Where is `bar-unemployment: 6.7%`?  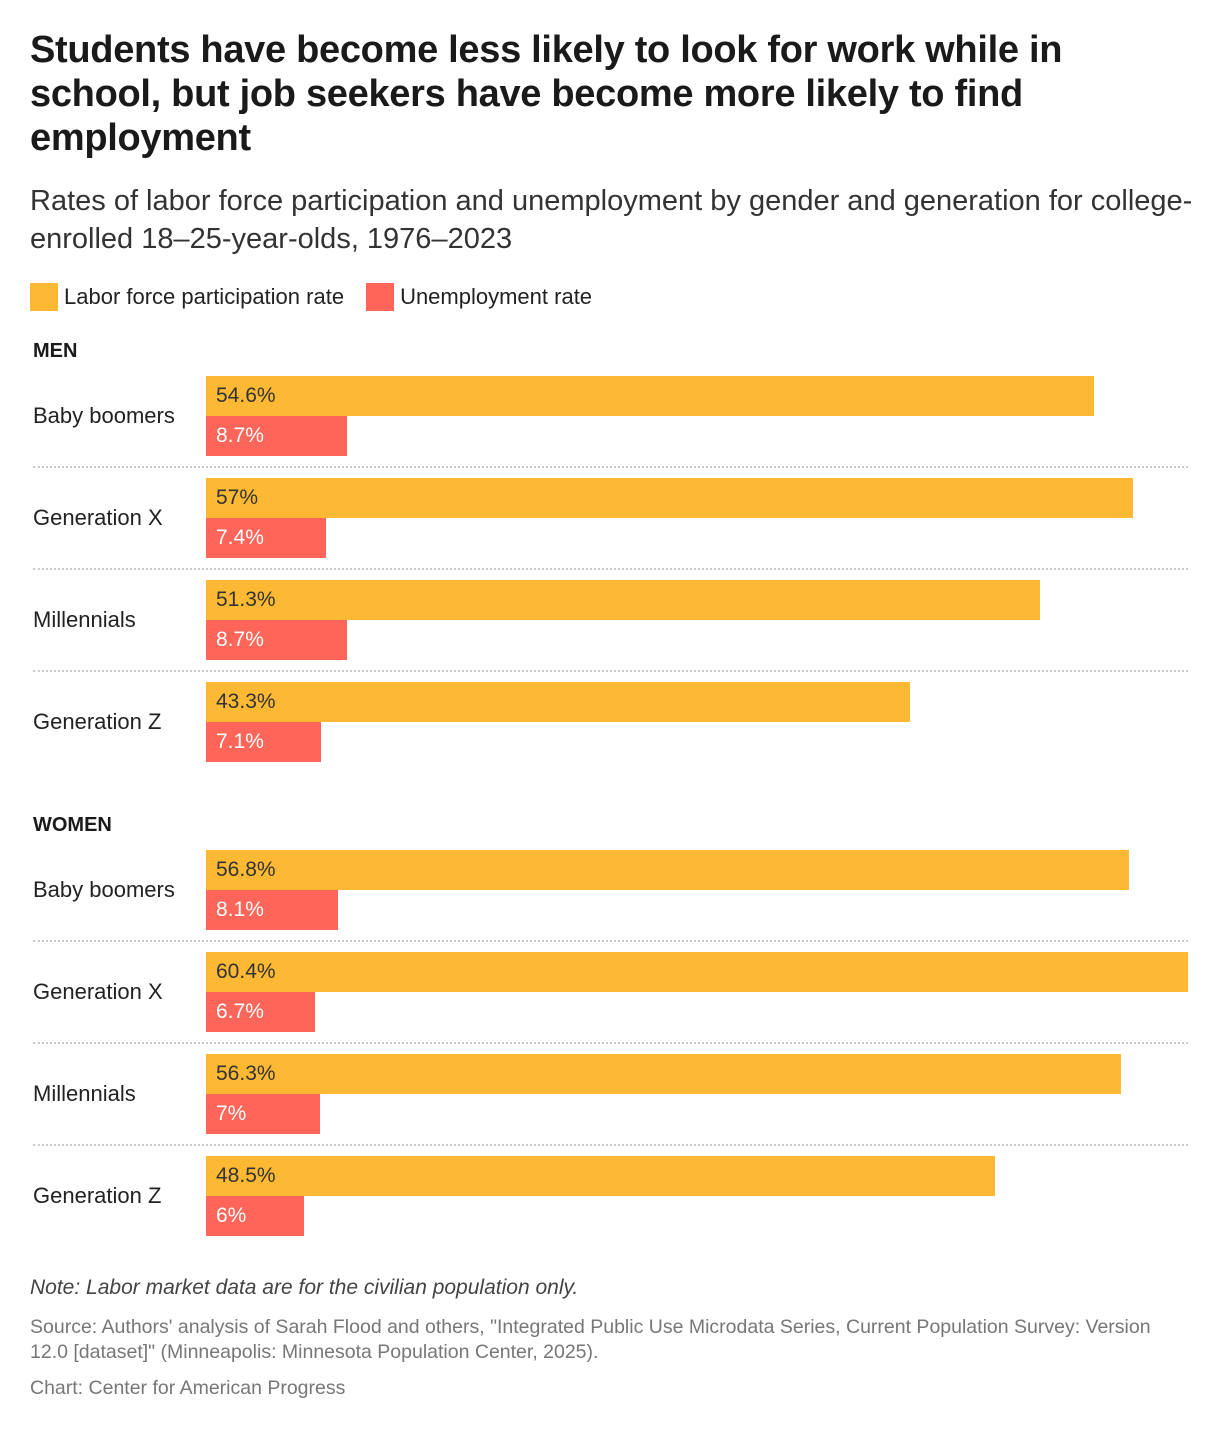
bar-unemployment: 6.7% is located at coordinates (260, 1012).